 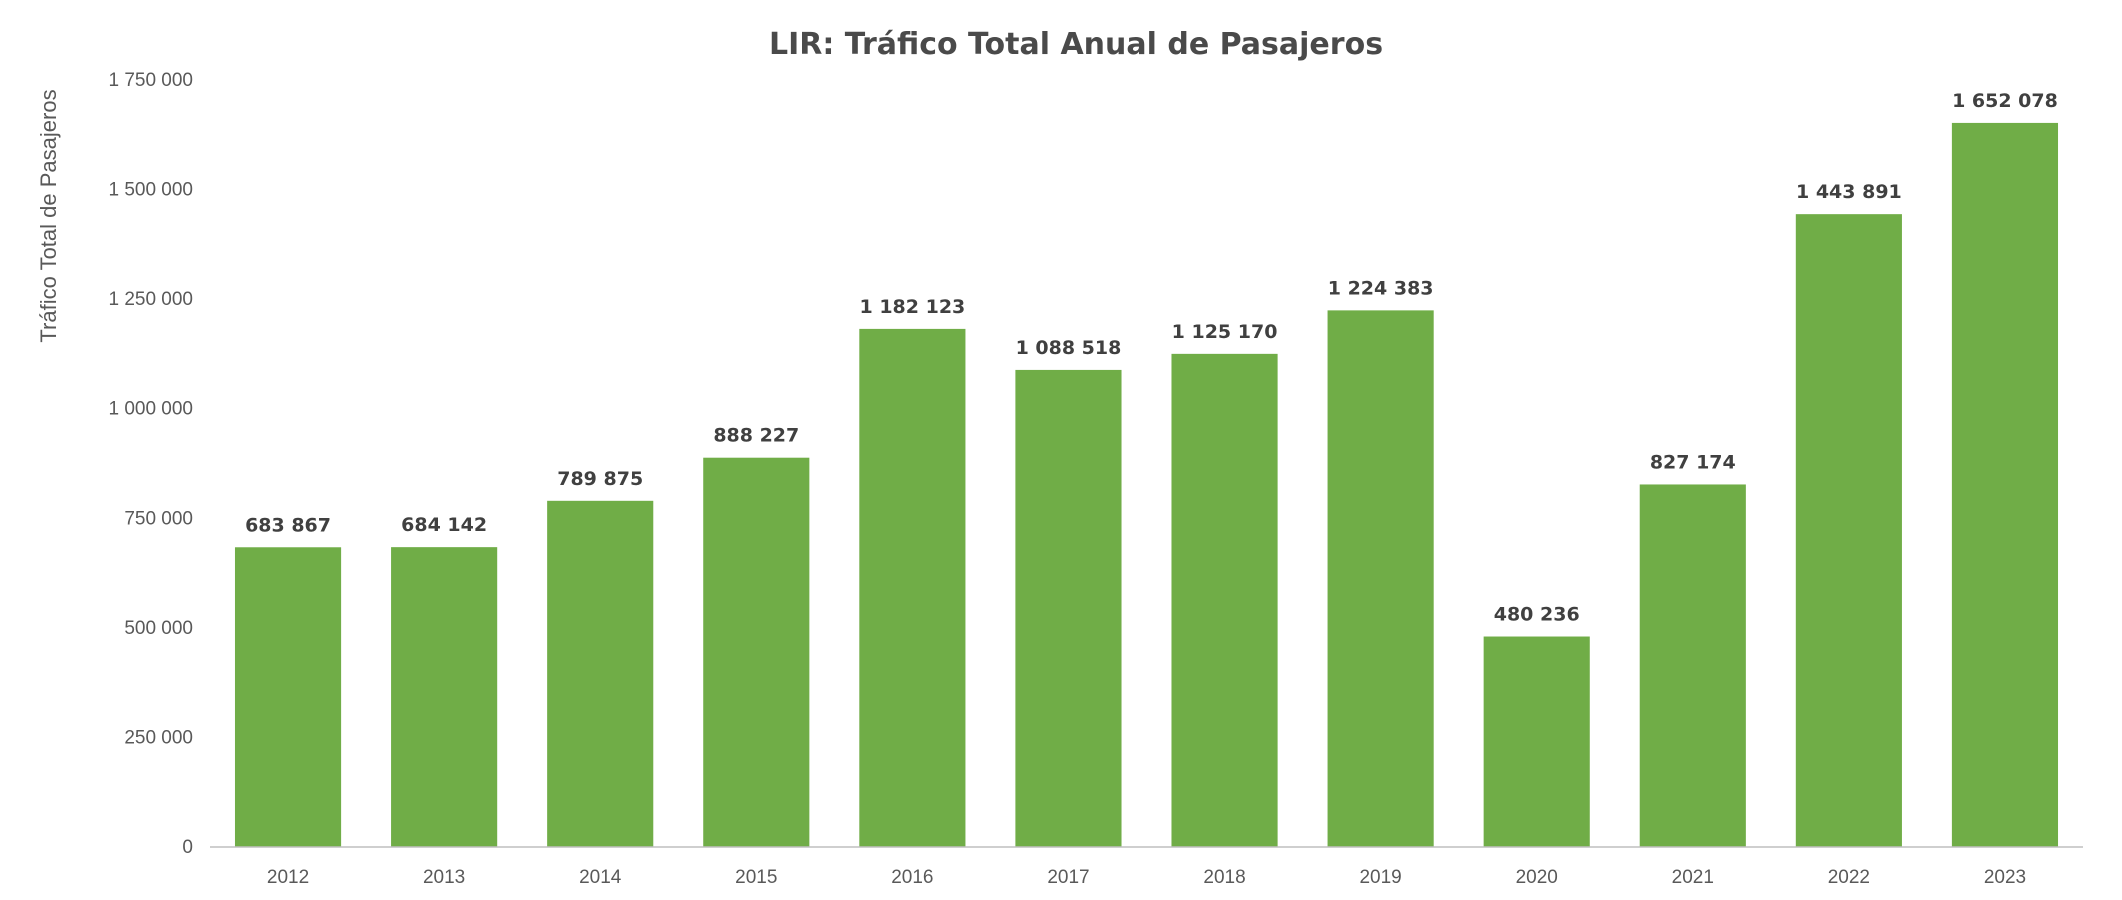 I want to click on x-tick-label: 2020, so click(x=1537, y=877).